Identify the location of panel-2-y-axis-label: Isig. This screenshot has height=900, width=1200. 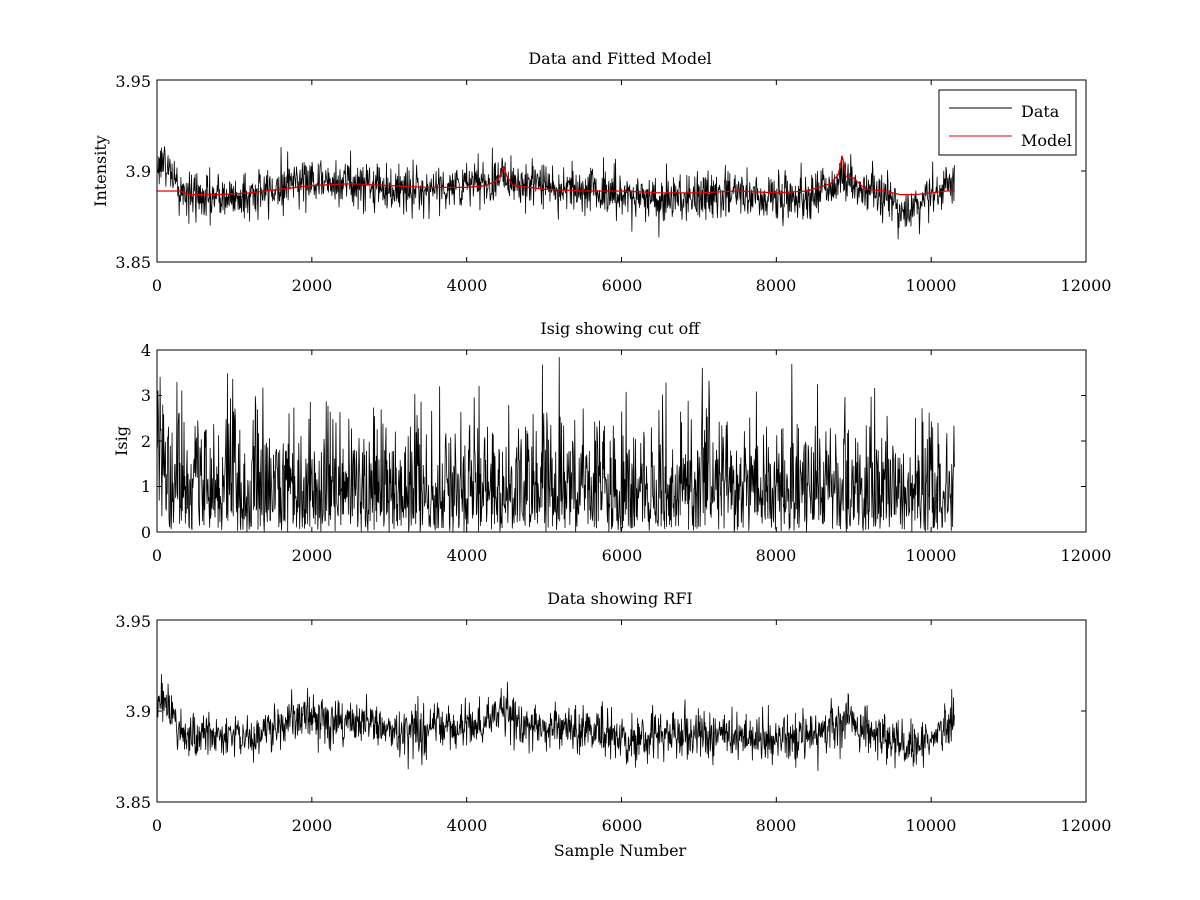
(121, 441).